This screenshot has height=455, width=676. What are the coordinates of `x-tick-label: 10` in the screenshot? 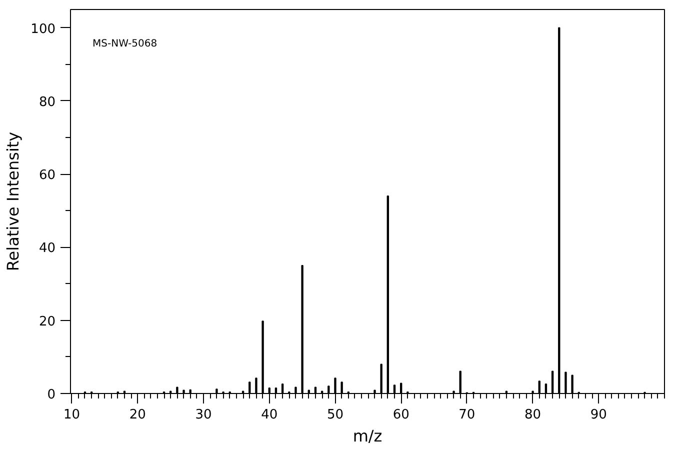 It's located at (72, 415).